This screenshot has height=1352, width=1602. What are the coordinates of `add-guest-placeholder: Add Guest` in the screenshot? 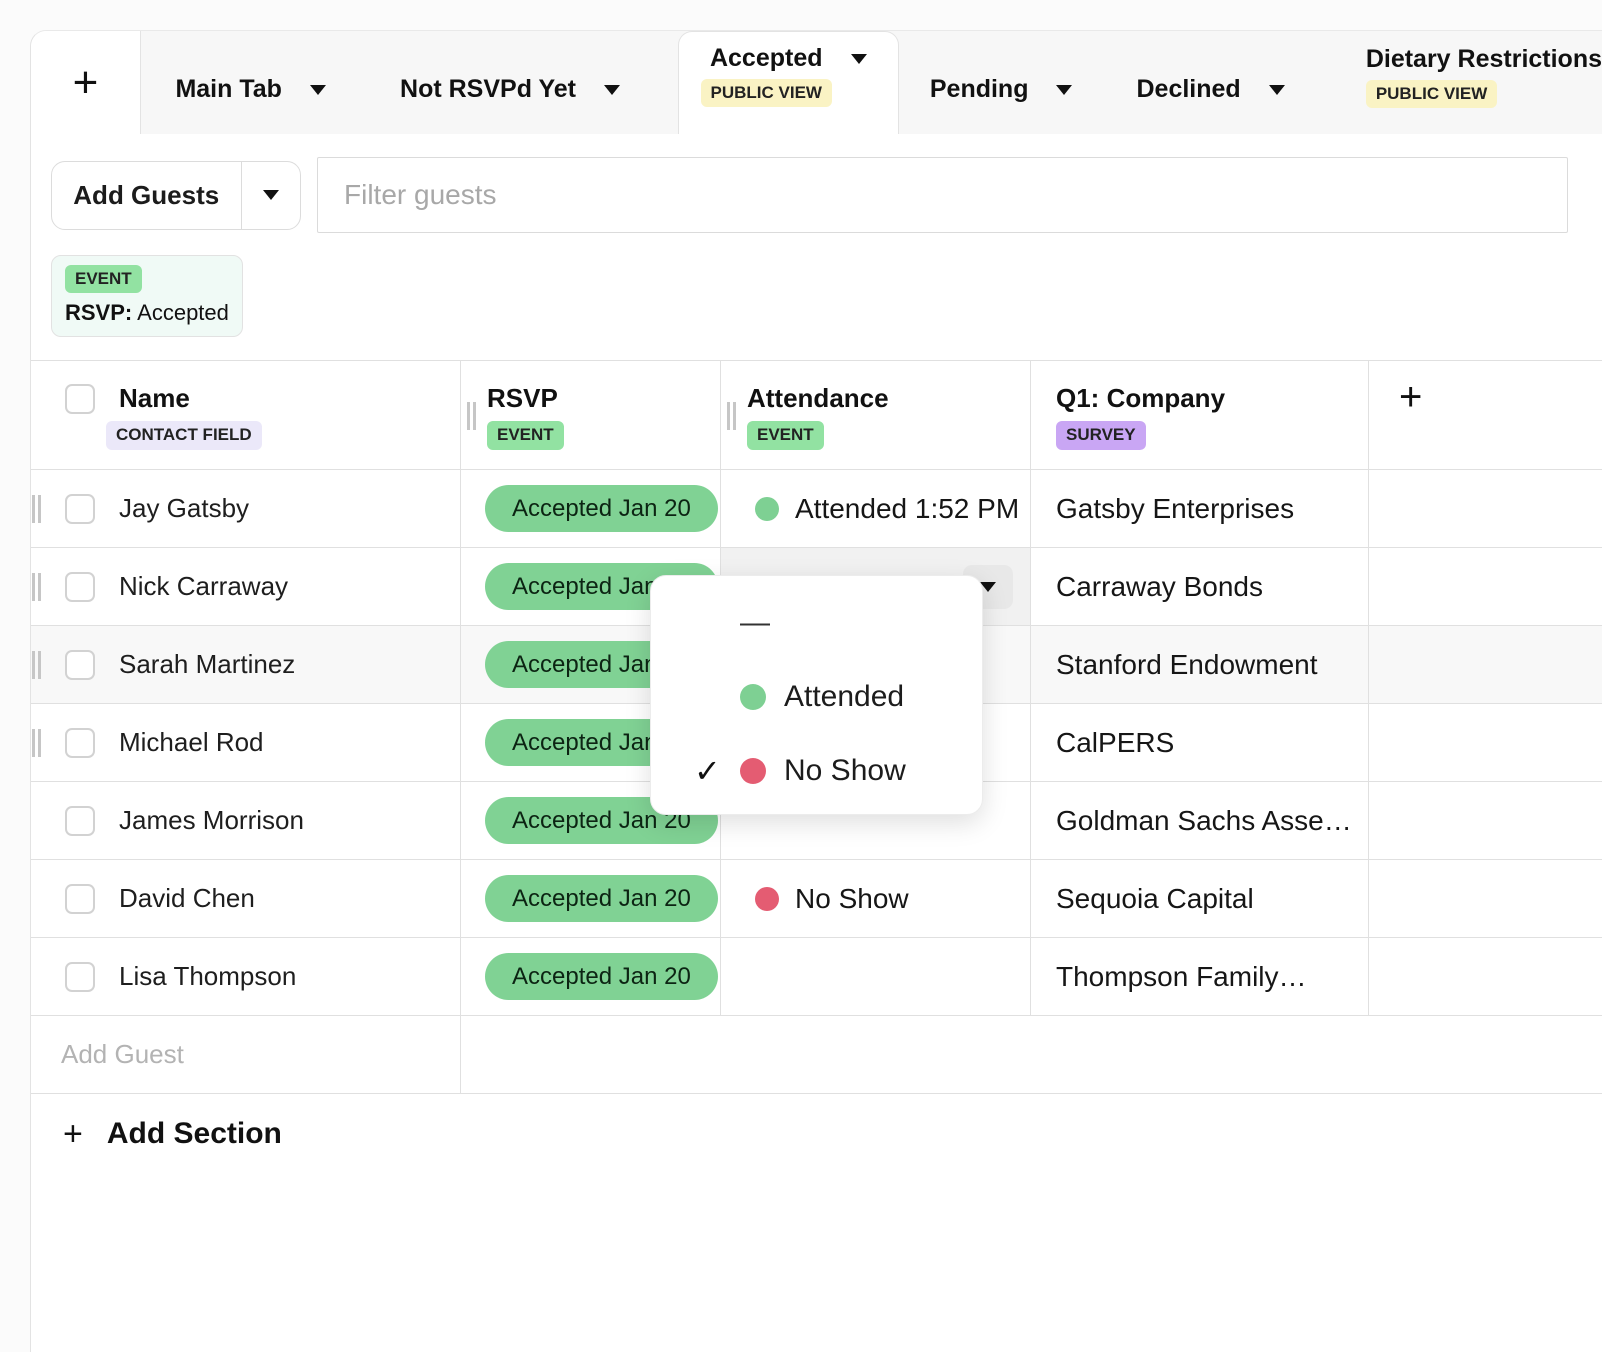 It's located at (122, 1054).